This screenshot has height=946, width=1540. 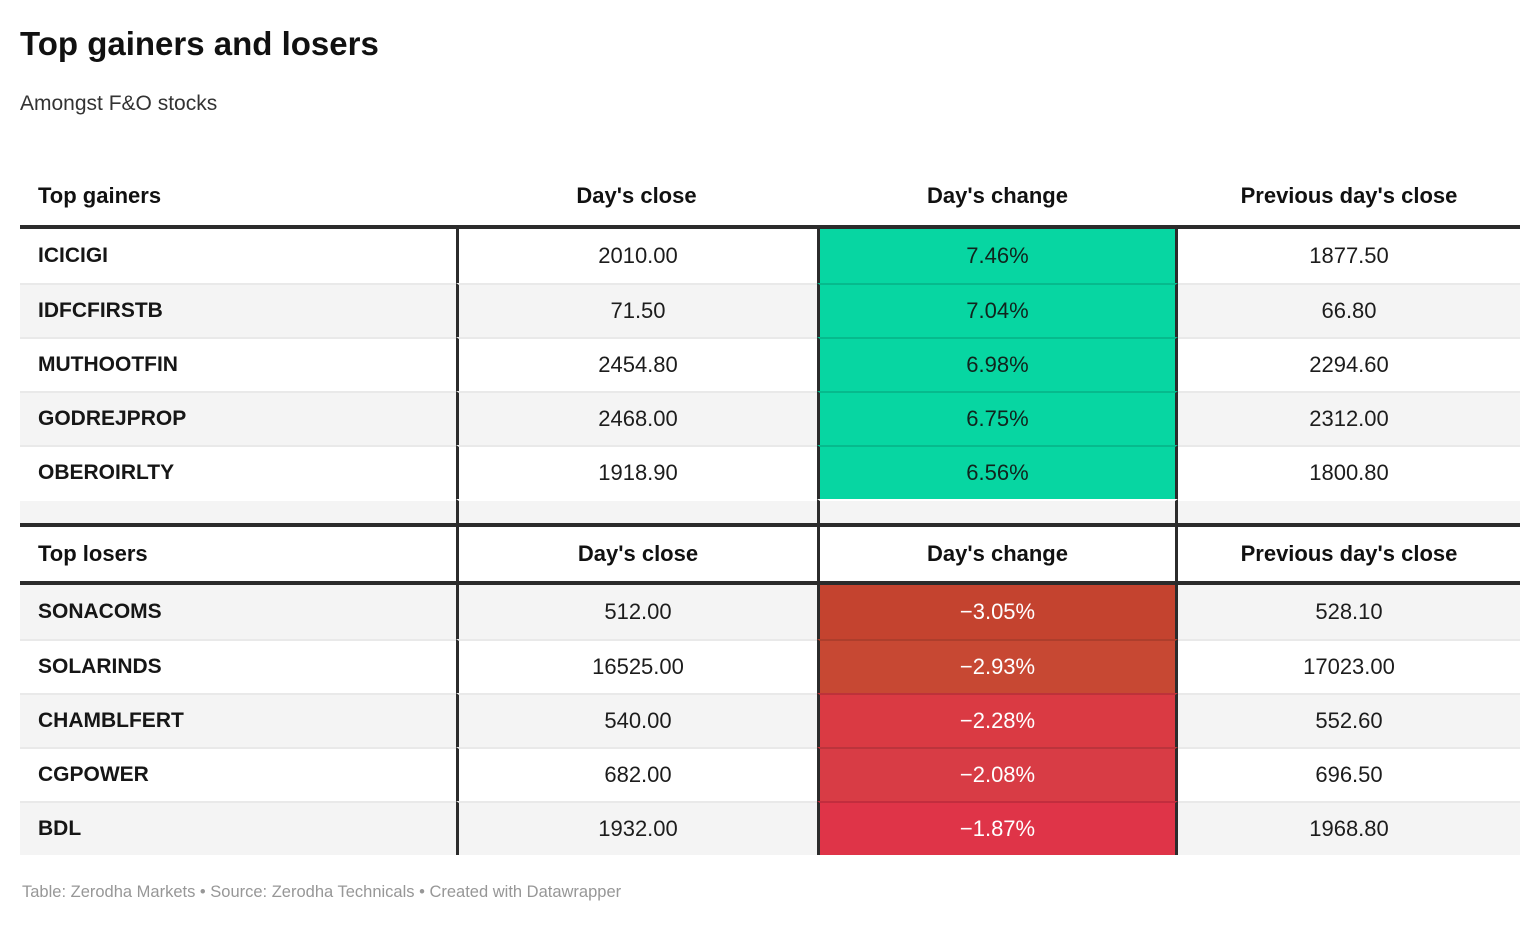 What do you see at coordinates (636, 827) in the screenshot?
I see `days-close-cell: 1932.00` at bounding box center [636, 827].